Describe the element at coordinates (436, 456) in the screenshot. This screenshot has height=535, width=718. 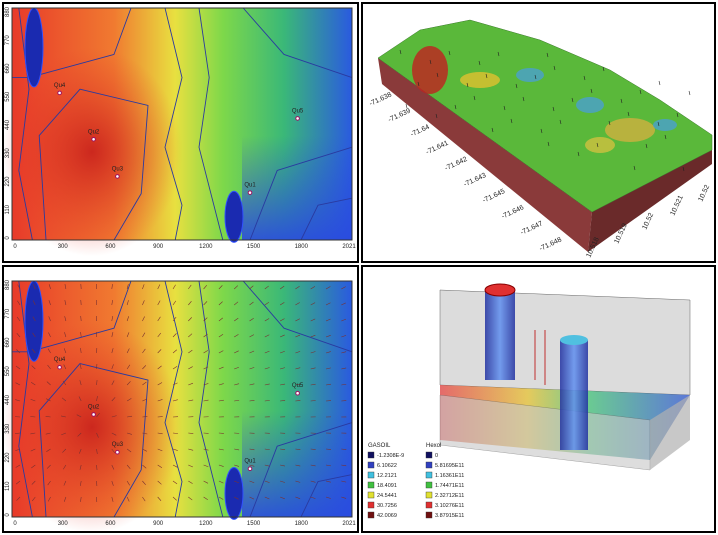
I see `legend-label: 0` at that location.